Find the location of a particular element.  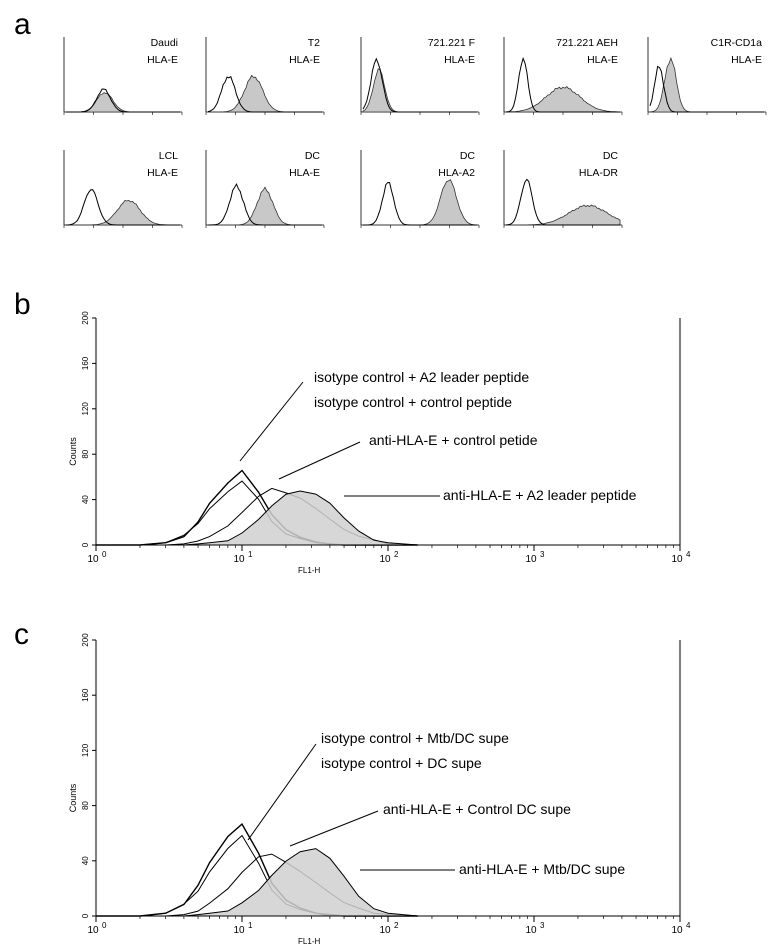

annotation-c-4: anti-HLA-E + Mtb/DC supe is located at coordinates (542, 869).